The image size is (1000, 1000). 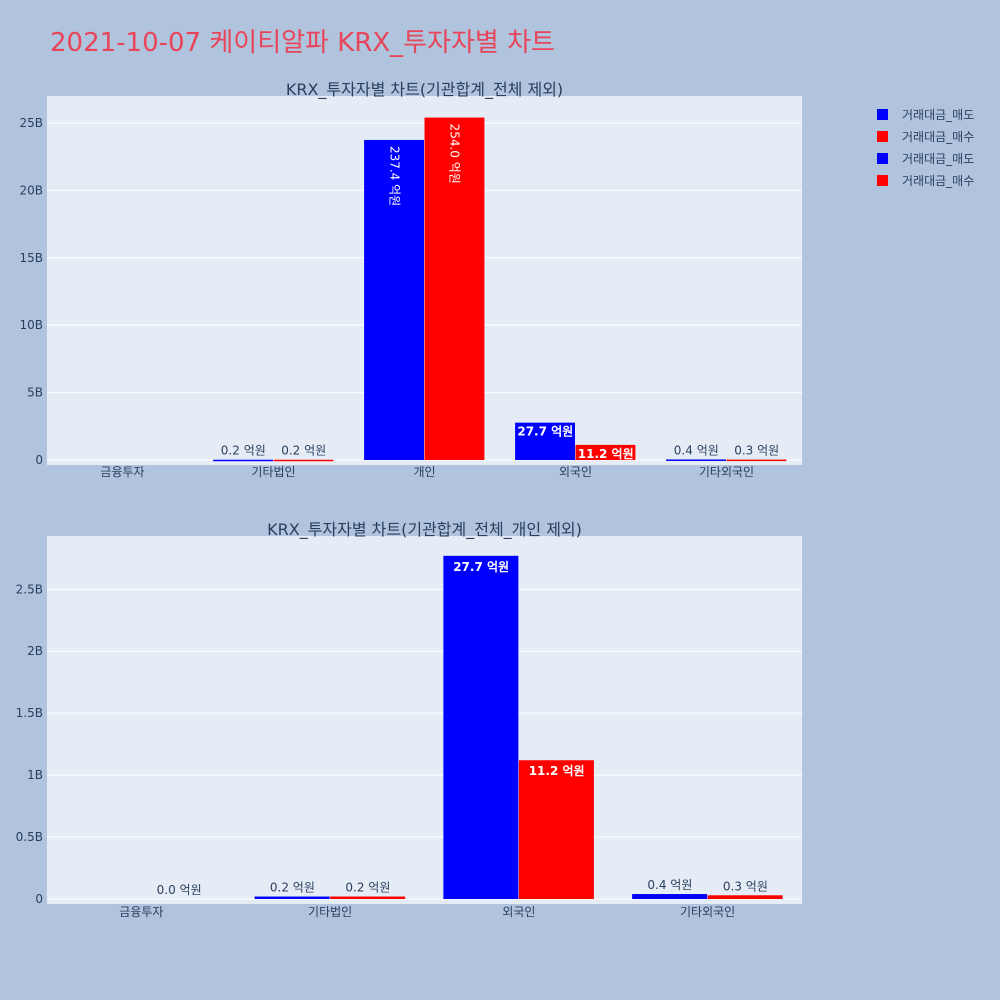 What do you see at coordinates (35, 775) in the screenshot?
I see `y-tick-label: 1B` at bounding box center [35, 775].